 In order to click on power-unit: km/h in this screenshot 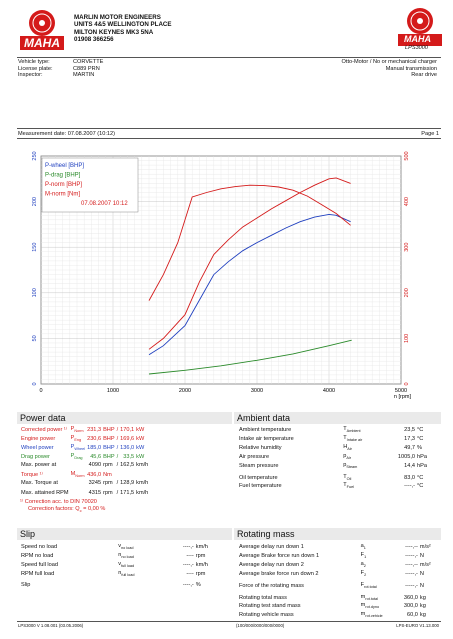, I will do `click(142, 464)`.